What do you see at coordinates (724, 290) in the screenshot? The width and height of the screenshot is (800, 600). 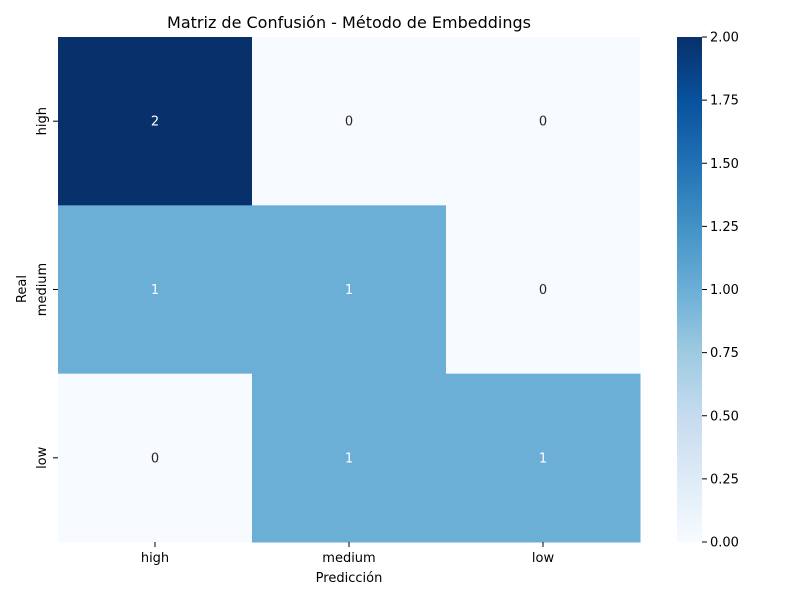 I see `colorbar-tick-label: 1.00` at bounding box center [724, 290].